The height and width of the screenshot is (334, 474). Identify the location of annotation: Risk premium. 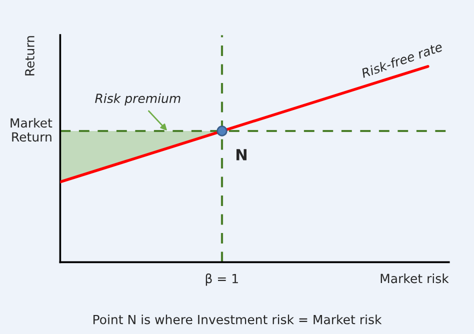
(137, 99).